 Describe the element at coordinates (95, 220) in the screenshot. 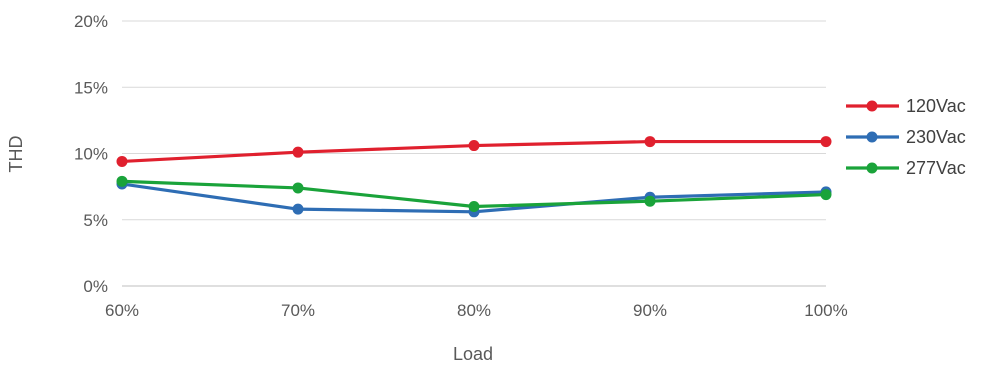

I see `y-tick-label: 5%` at that location.